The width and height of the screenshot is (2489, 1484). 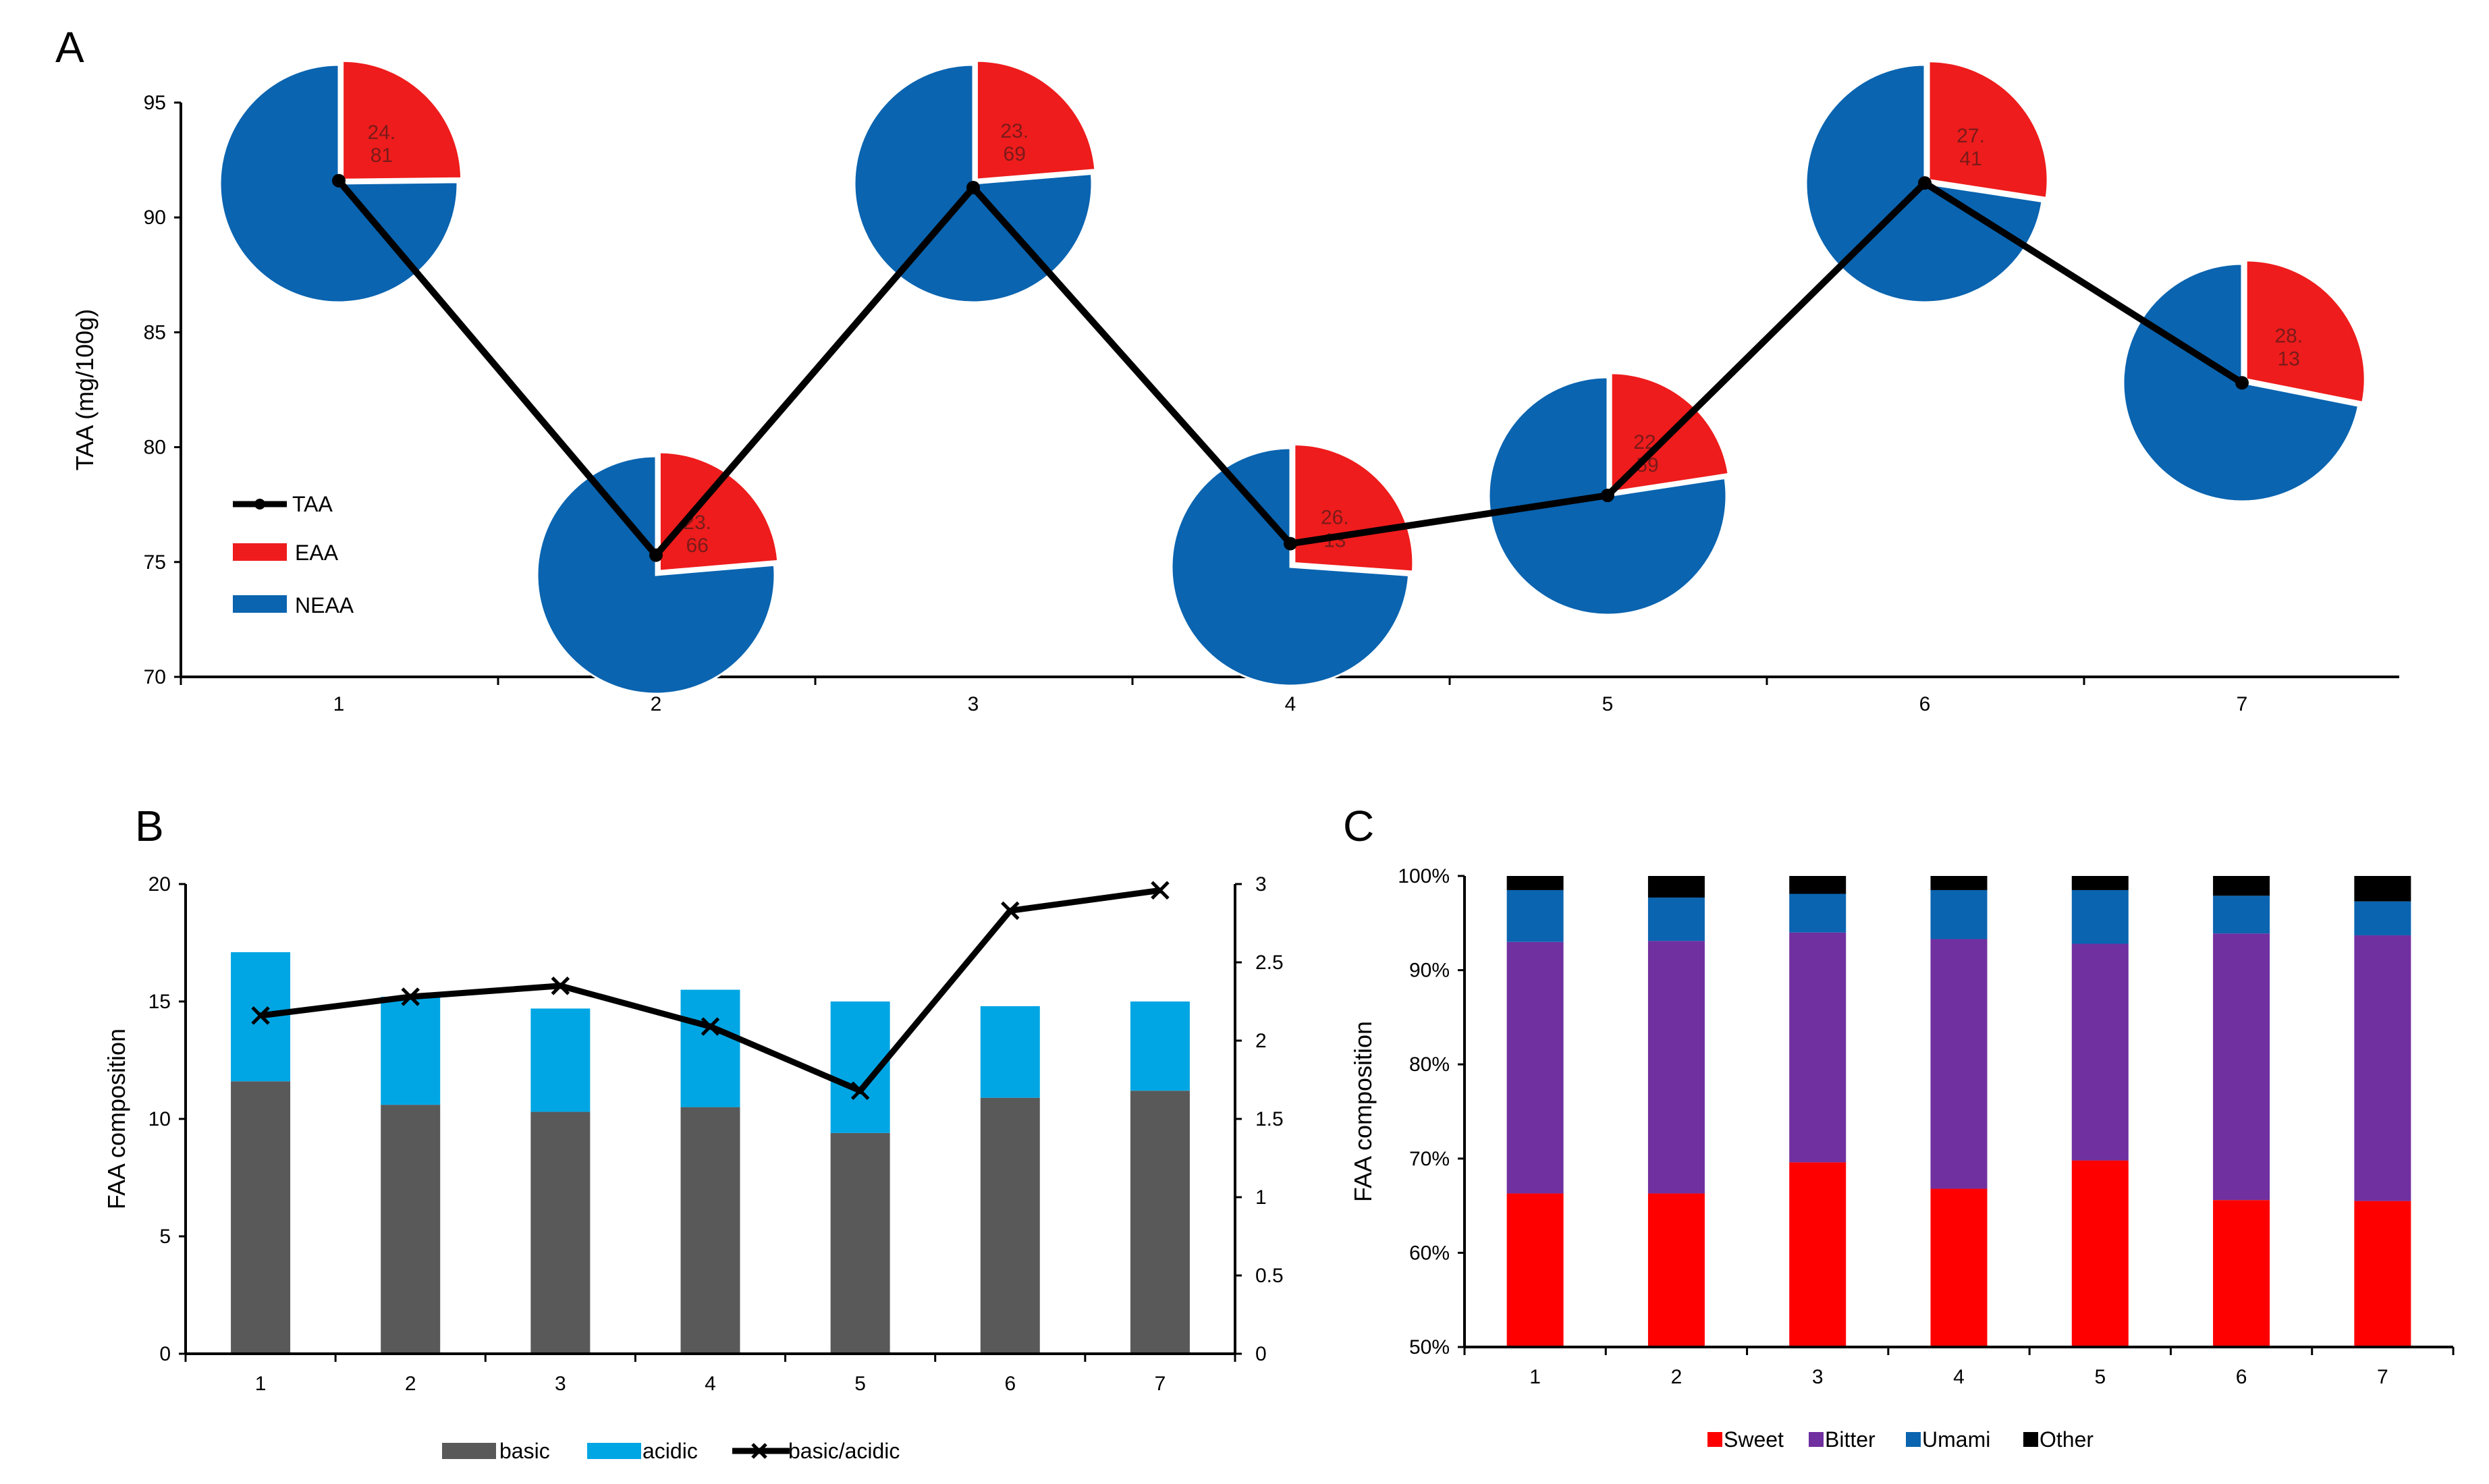 What do you see at coordinates (614, 1451) in the screenshot?
I see `legend-swatch-acidic` at bounding box center [614, 1451].